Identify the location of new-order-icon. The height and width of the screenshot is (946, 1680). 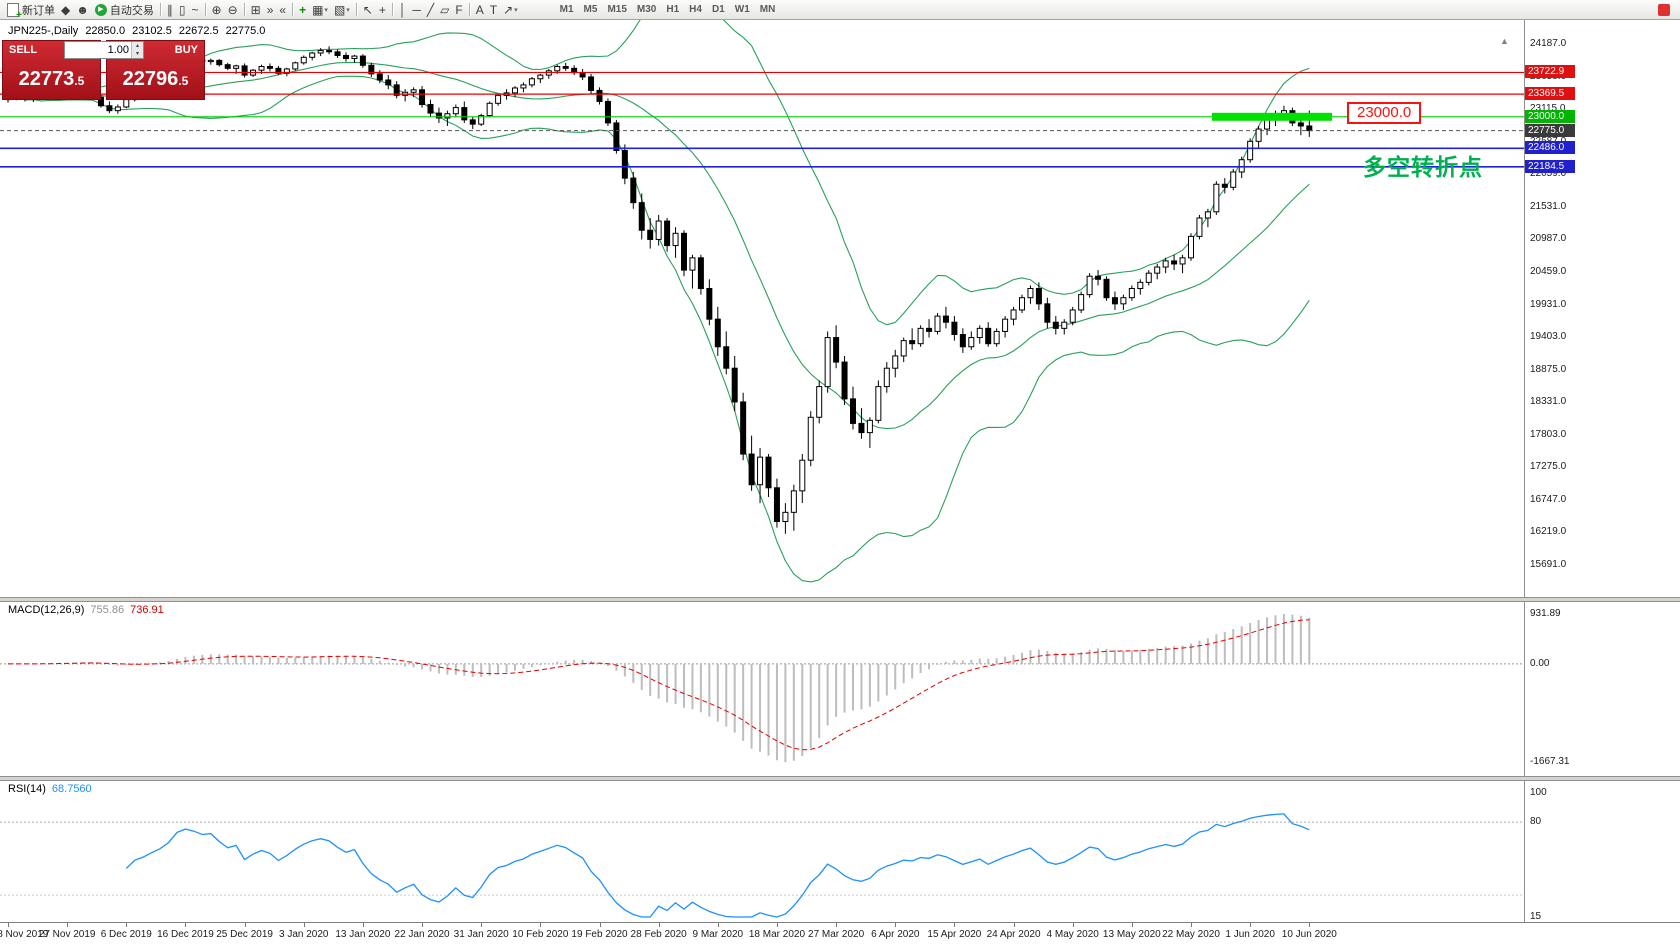
(14, 11).